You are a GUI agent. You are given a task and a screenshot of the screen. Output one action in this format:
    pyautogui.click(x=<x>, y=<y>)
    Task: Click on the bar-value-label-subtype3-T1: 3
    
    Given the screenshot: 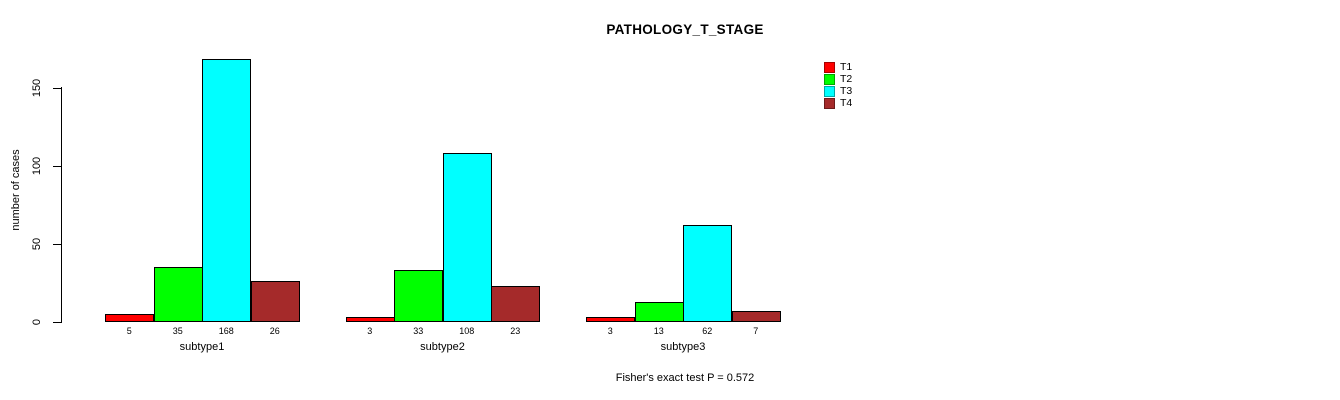 What is the action you would take?
    pyautogui.click(x=610, y=331)
    